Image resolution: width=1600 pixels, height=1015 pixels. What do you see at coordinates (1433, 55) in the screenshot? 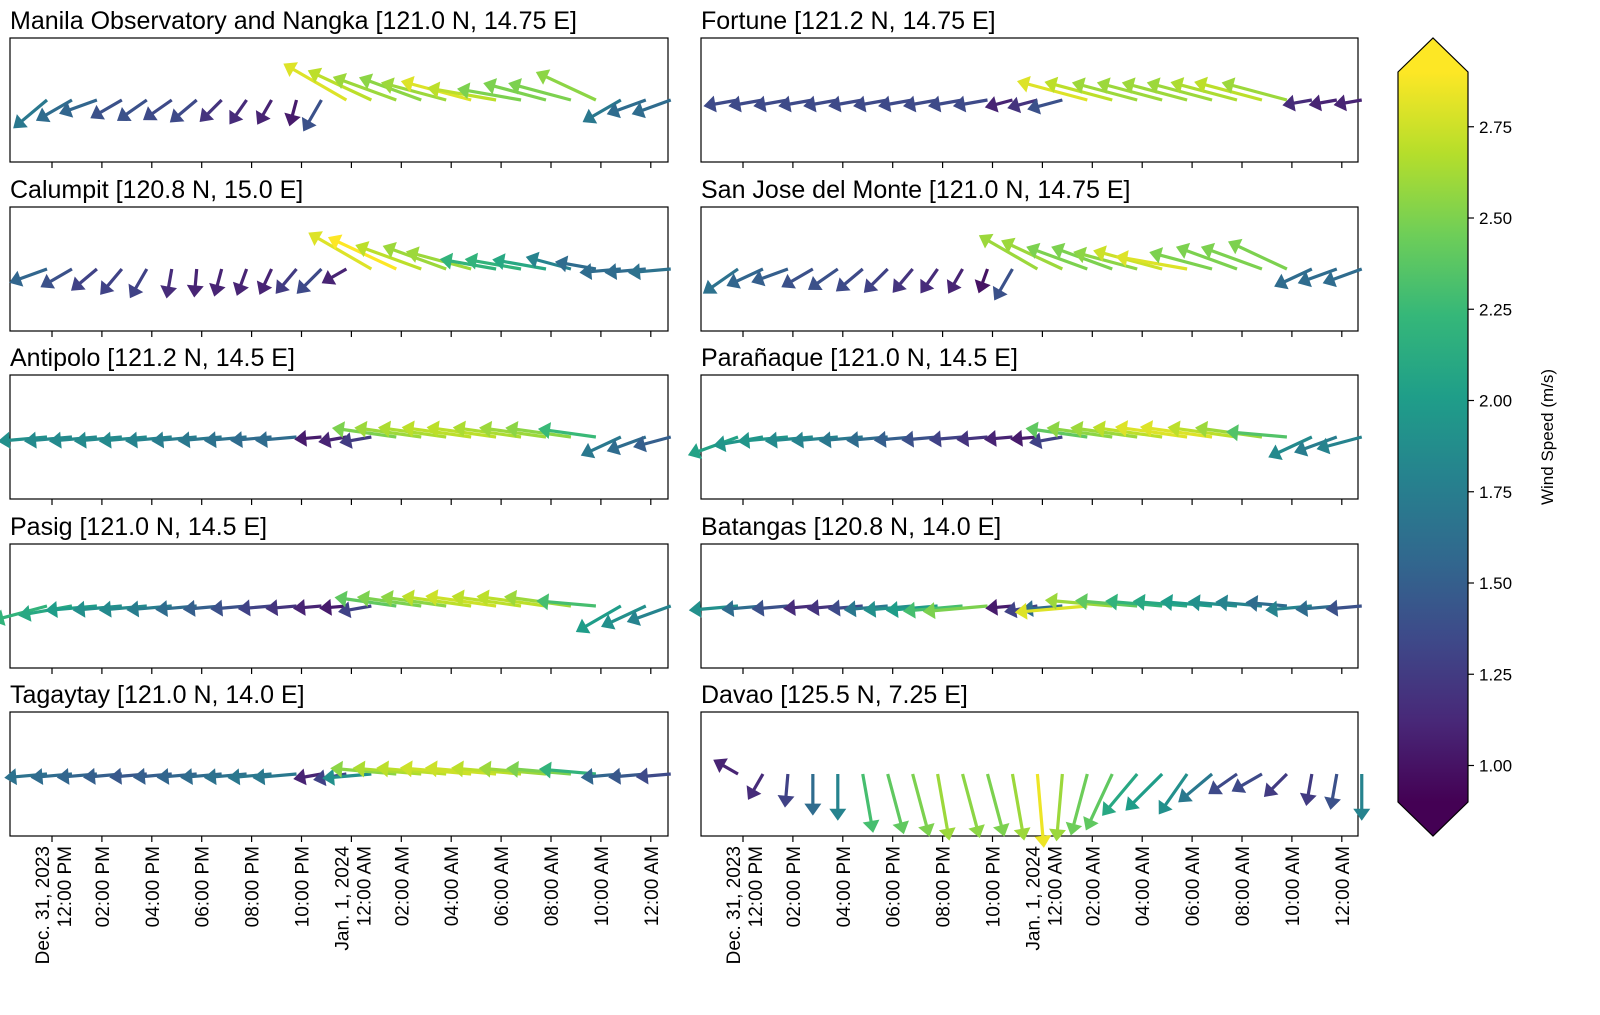
I see `colorbar-extend-max` at bounding box center [1433, 55].